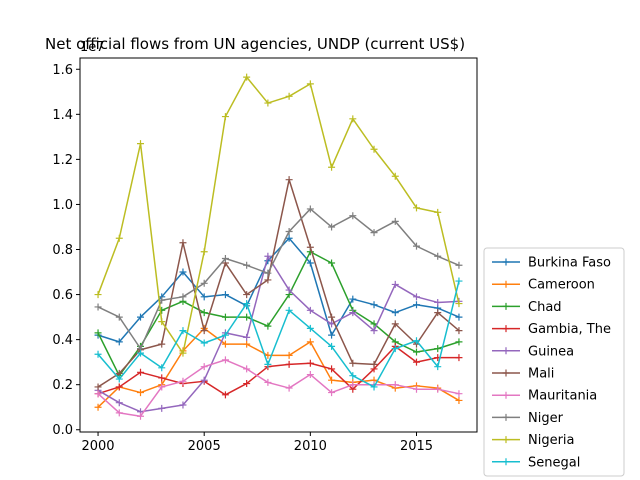 The height and width of the screenshot is (480, 640). I want to click on y-tick-label: 1.0, so click(62, 205).